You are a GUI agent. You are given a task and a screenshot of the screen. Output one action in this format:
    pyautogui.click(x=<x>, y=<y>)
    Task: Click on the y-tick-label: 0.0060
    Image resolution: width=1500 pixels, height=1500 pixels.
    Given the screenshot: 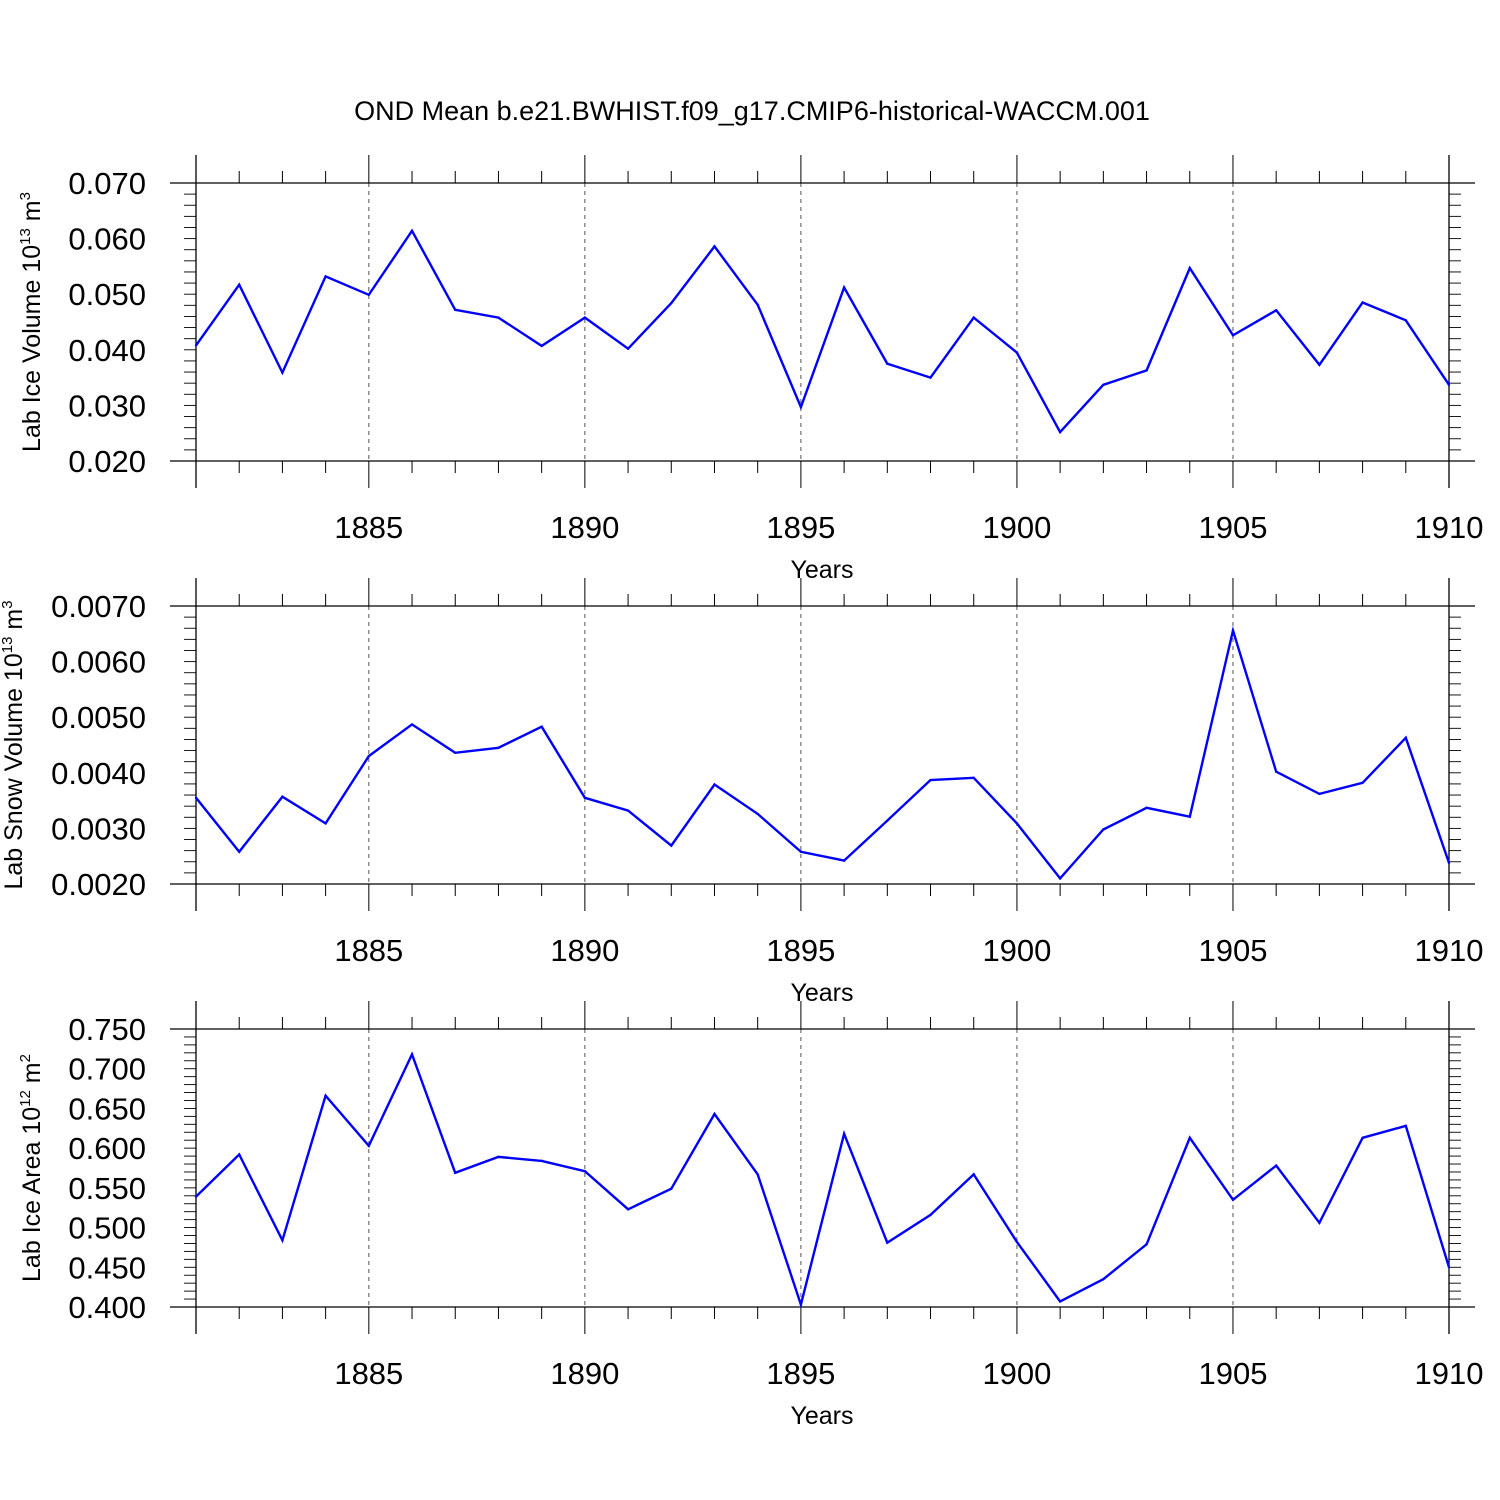 What is the action you would take?
    pyautogui.click(x=98, y=662)
    